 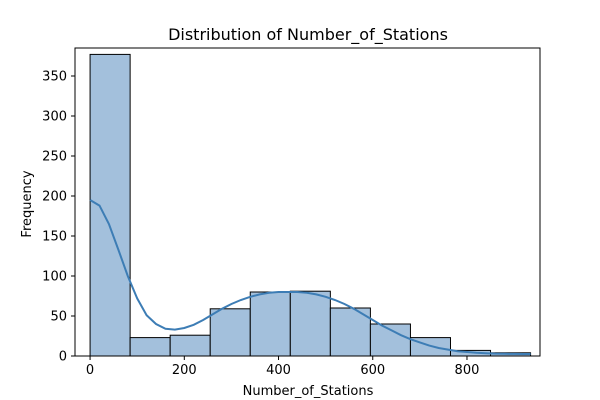 What do you see at coordinates (184, 370) in the screenshot?
I see `x-tick-label: 200` at bounding box center [184, 370].